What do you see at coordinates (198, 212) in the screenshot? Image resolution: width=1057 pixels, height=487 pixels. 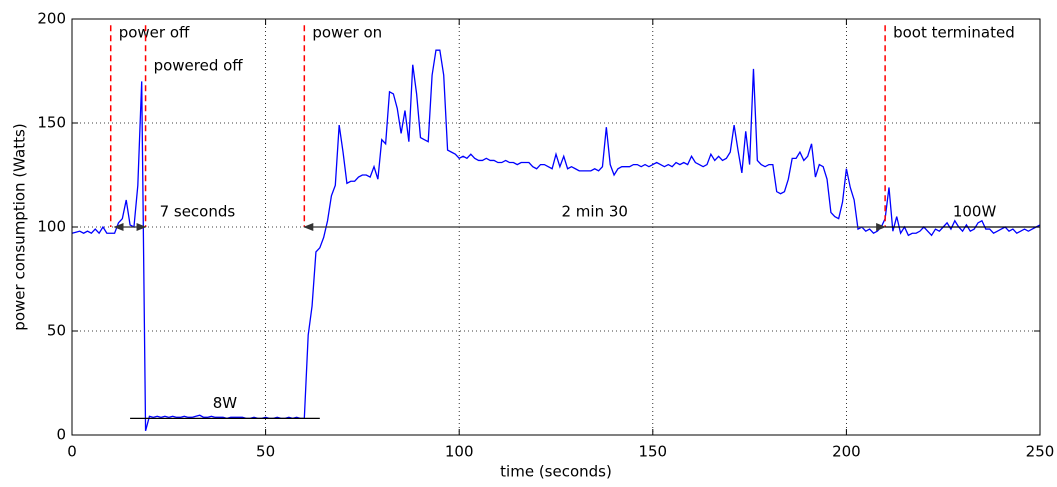 I see `annotation-label: 7 seconds` at bounding box center [198, 212].